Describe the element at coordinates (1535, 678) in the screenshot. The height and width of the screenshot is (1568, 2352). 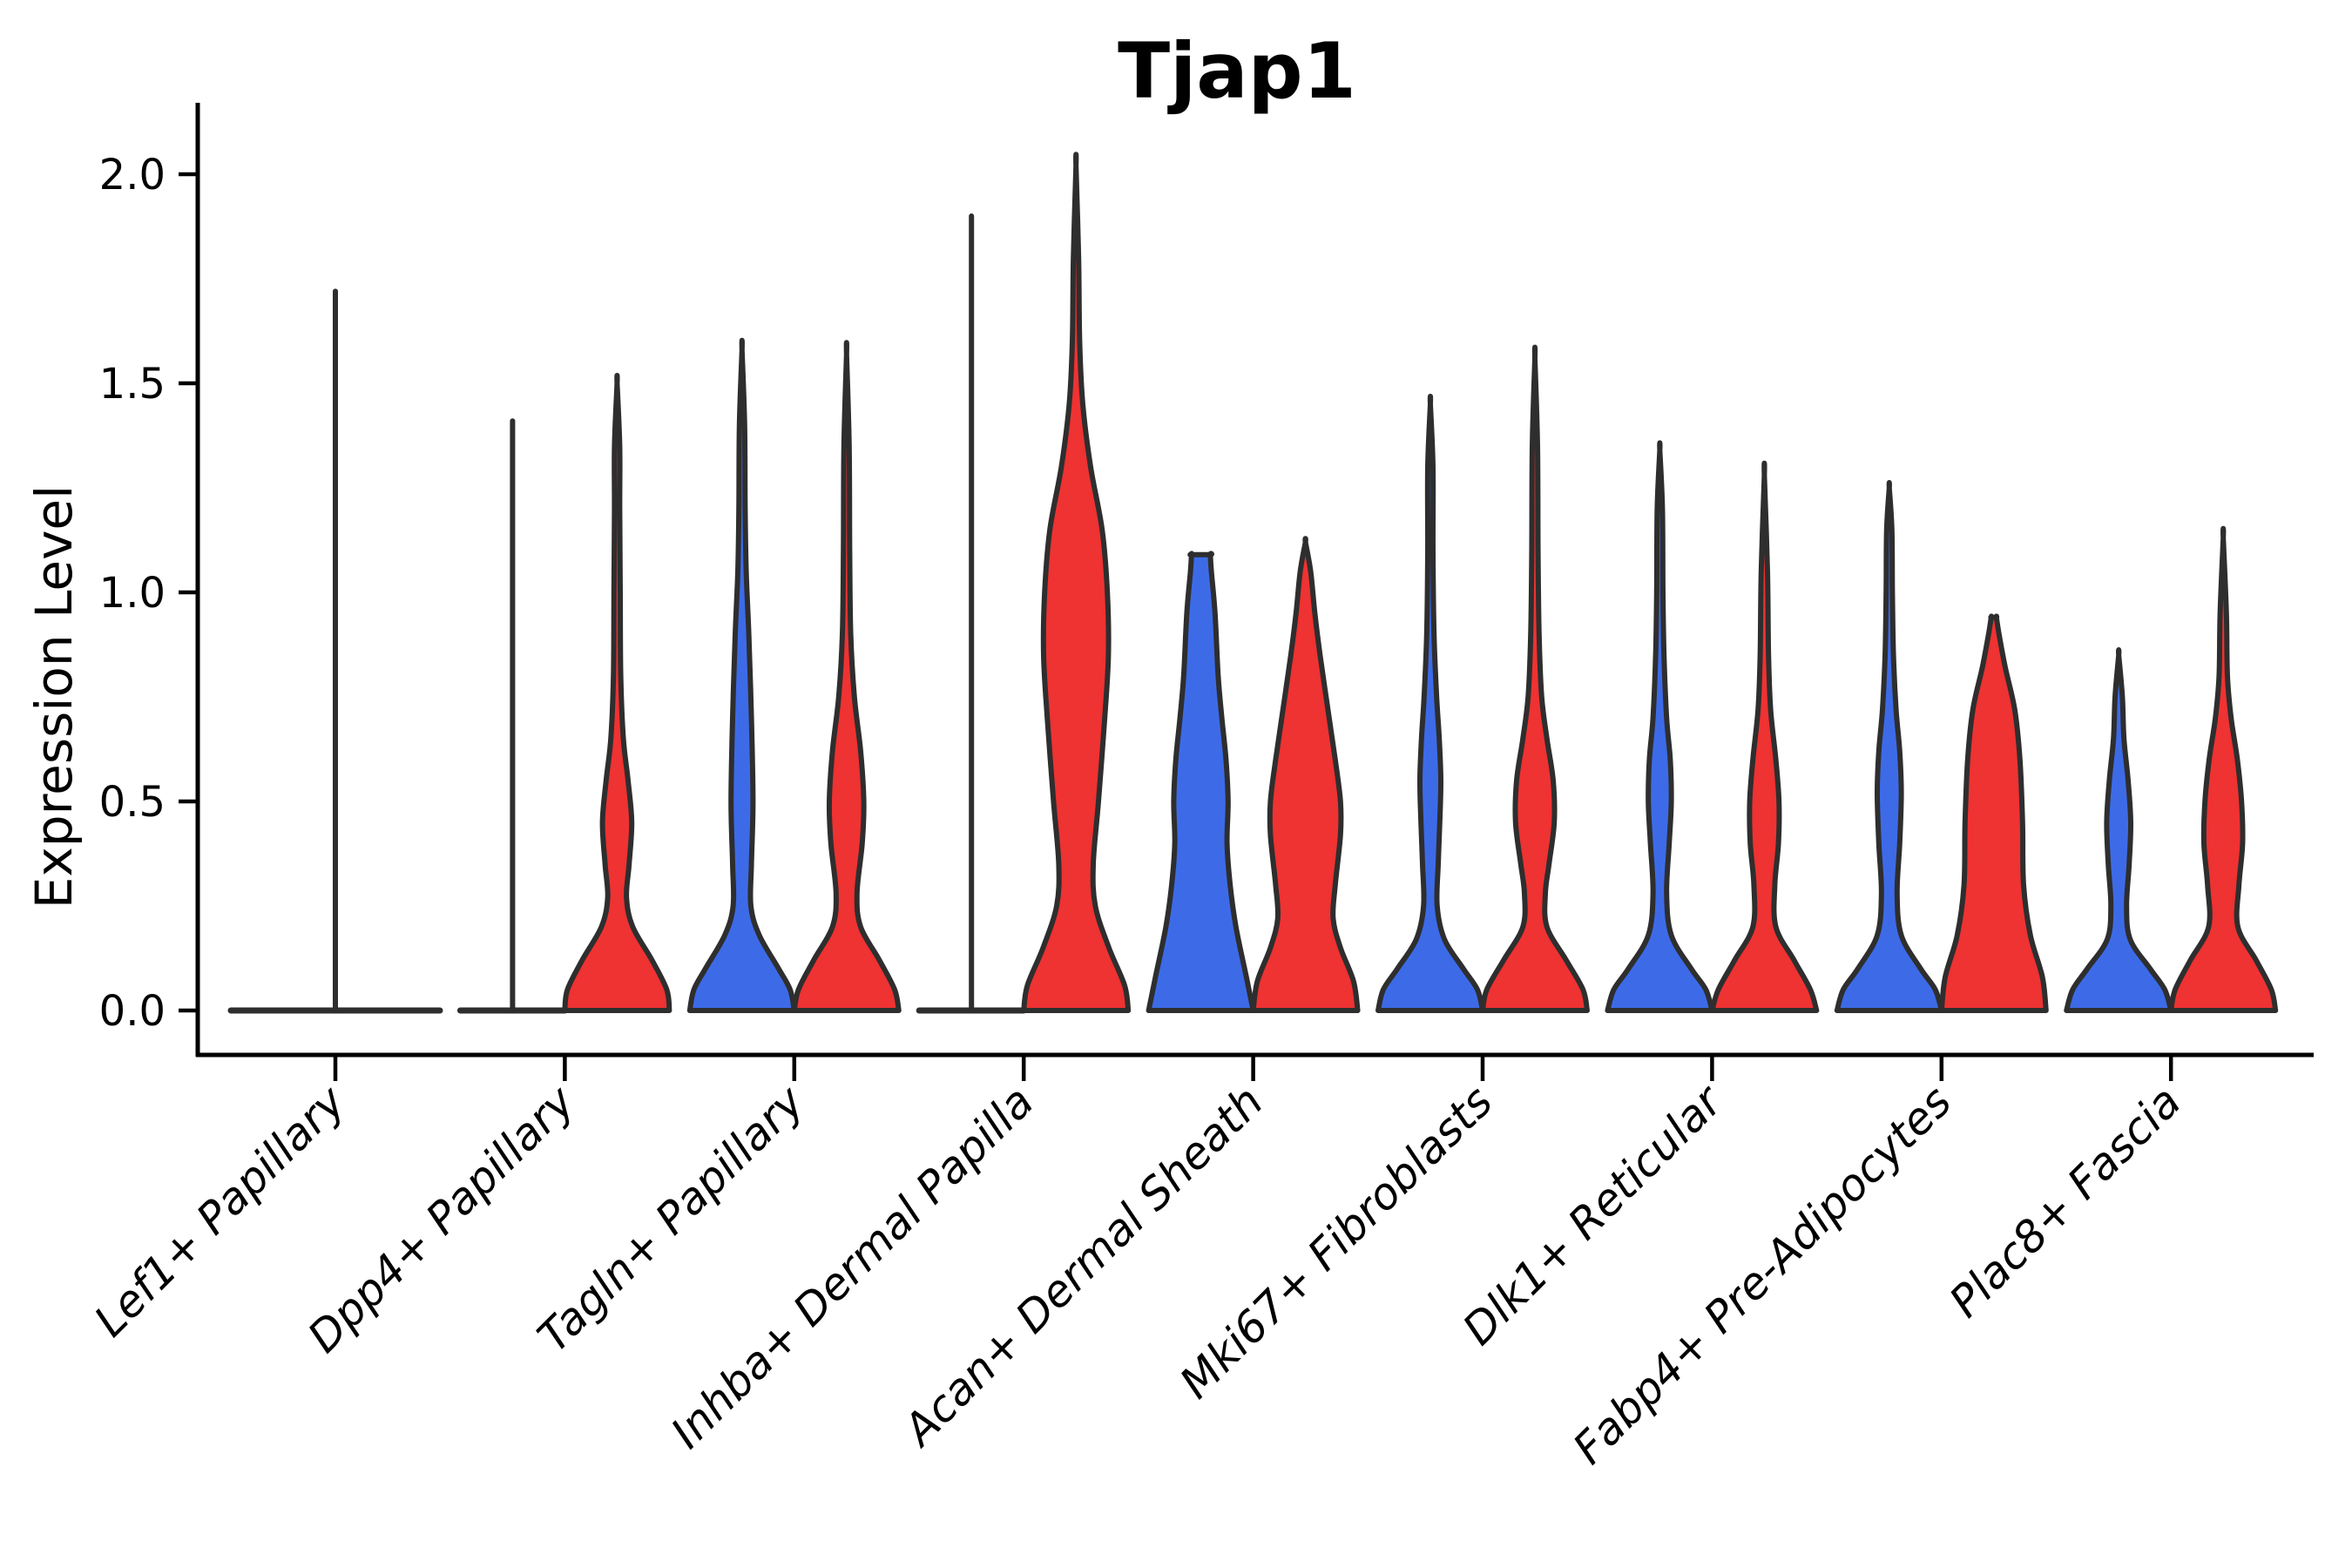
I see `violin-mki67-fibroblasts-red` at that location.